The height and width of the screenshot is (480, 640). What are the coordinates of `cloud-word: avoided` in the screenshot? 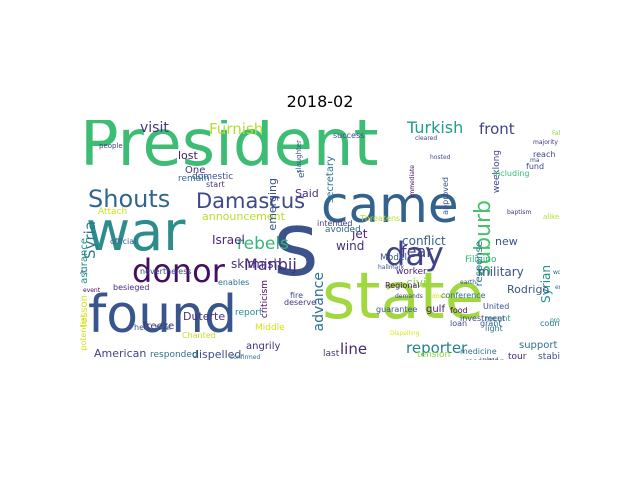 It's located at (343, 230).